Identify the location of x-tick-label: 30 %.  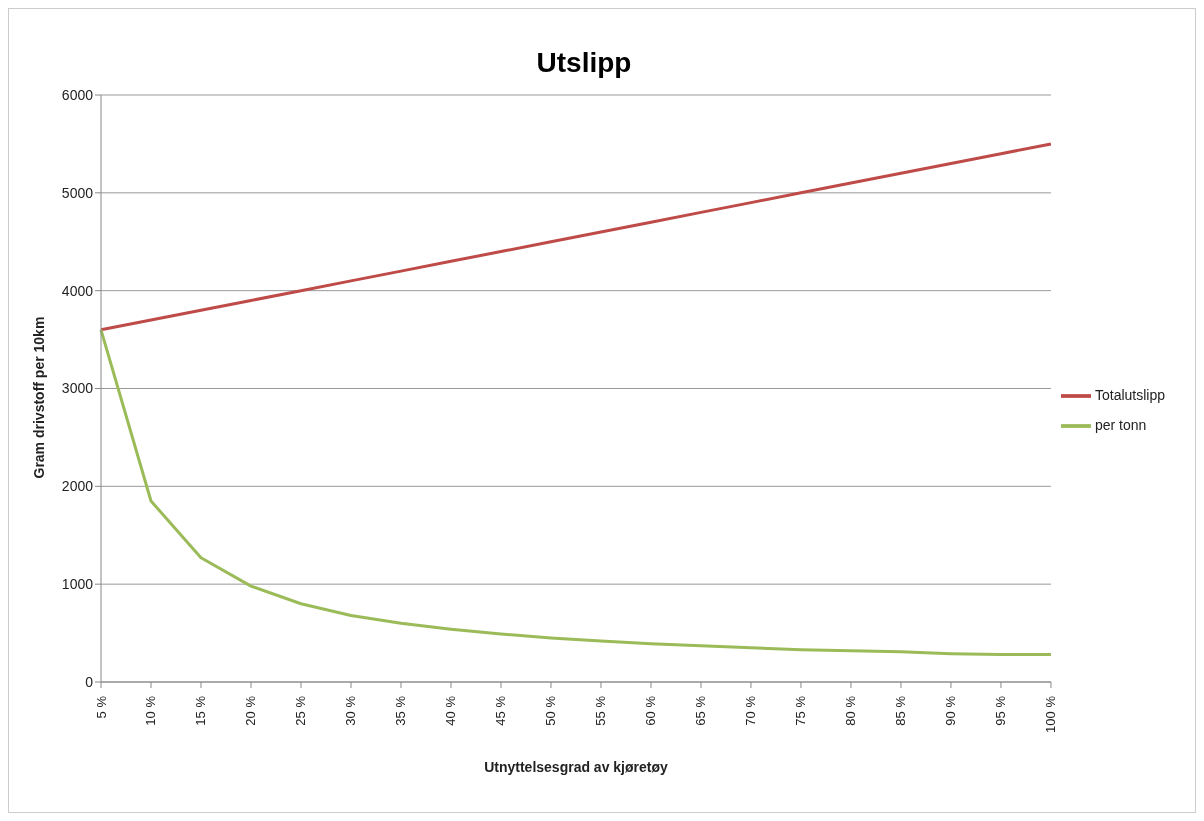
(351, 710).